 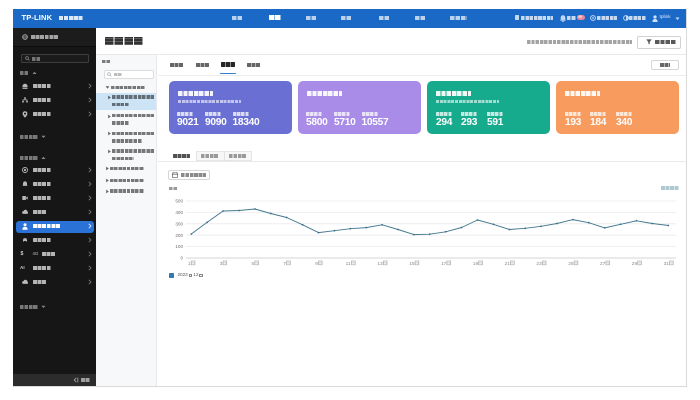 I want to click on svg-text: 1, so click(x=189, y=264).